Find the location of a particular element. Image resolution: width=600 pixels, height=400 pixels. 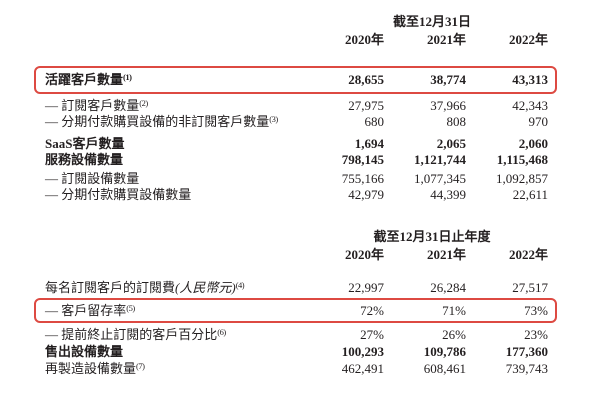

row-label-text: 活躍客戶數量 is located at coordinates (84, 79).